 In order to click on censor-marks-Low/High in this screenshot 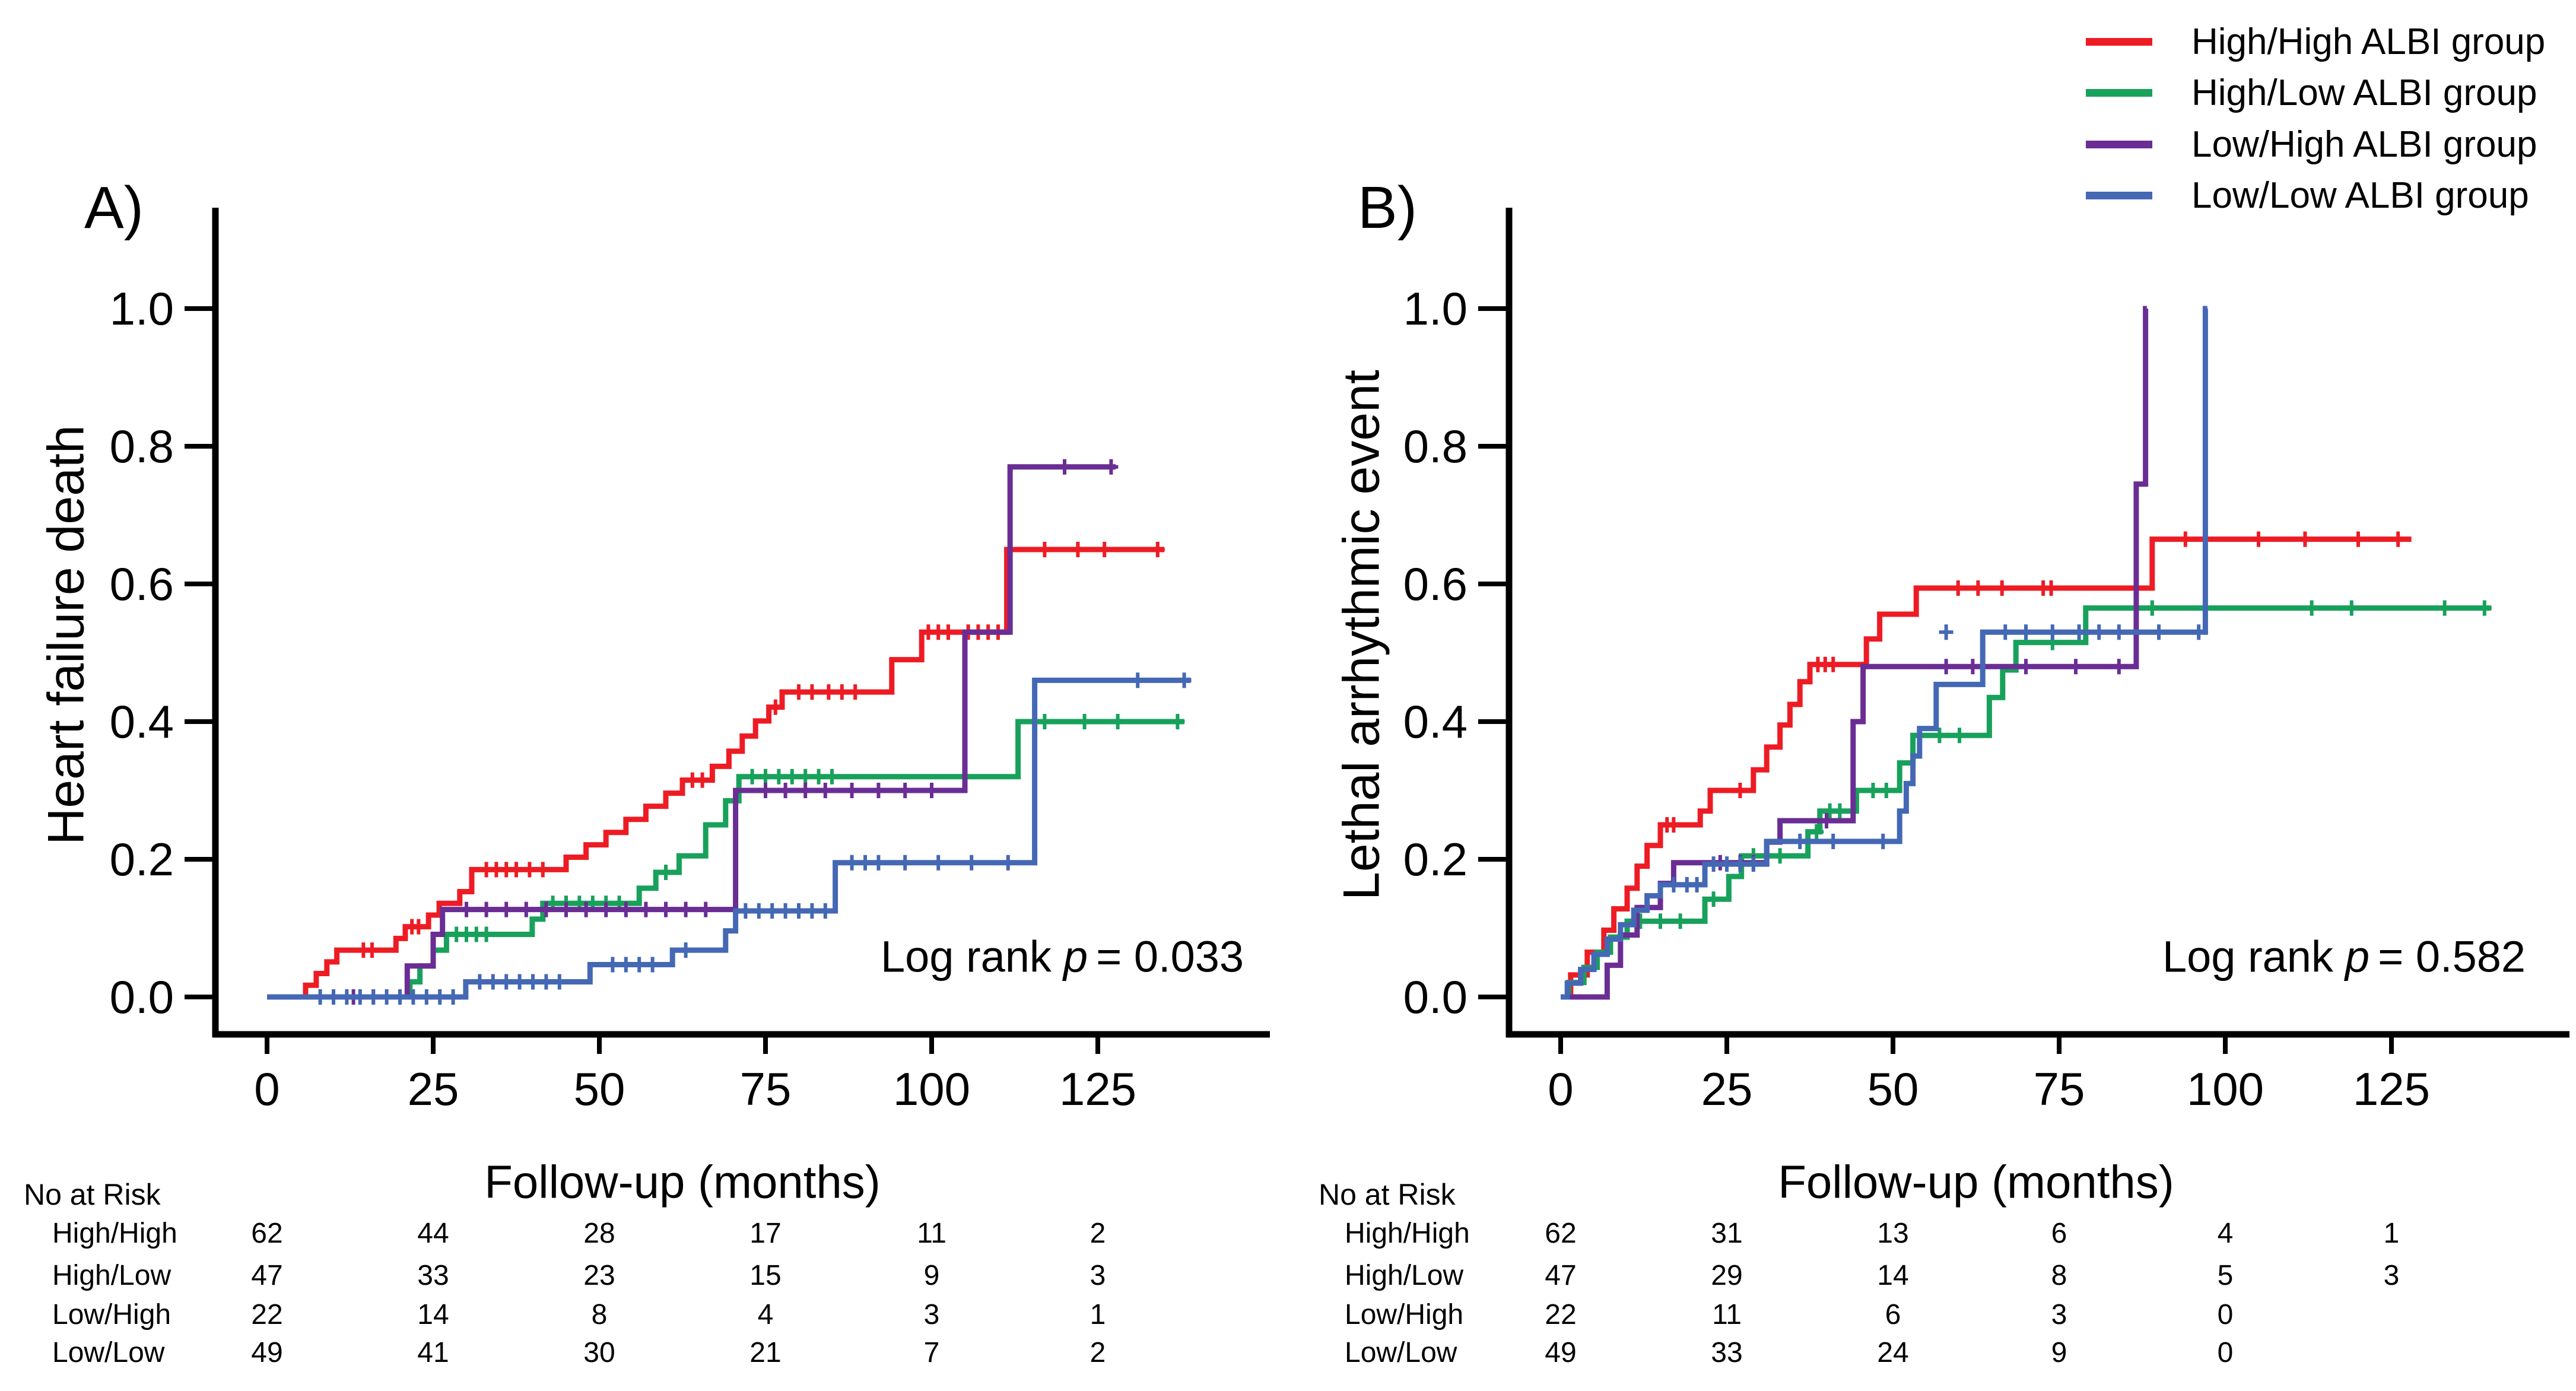, I will do `click(1920, 765)`.